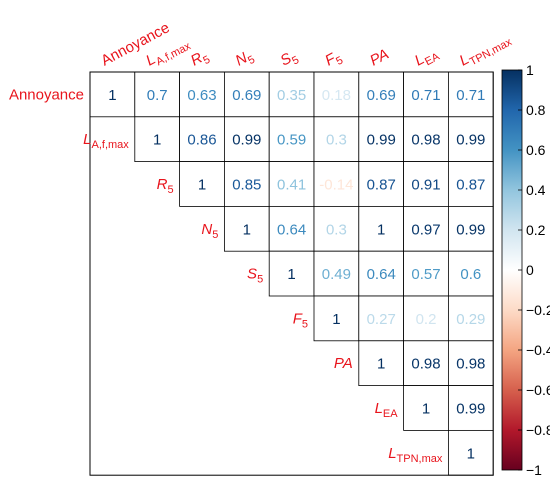  I want to click on row-label: PA, so click(343, 363).